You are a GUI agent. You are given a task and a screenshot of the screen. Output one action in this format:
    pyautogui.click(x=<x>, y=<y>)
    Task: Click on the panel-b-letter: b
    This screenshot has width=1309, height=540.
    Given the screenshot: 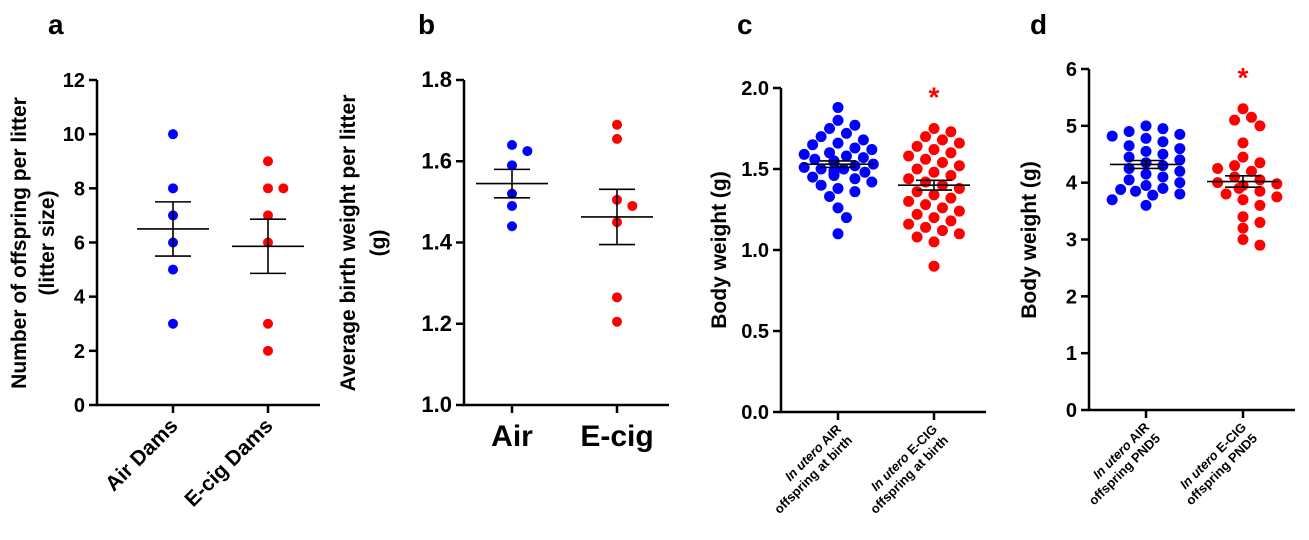 What is the action you would take?
    pyautogui.click(x=426, y=24)
    